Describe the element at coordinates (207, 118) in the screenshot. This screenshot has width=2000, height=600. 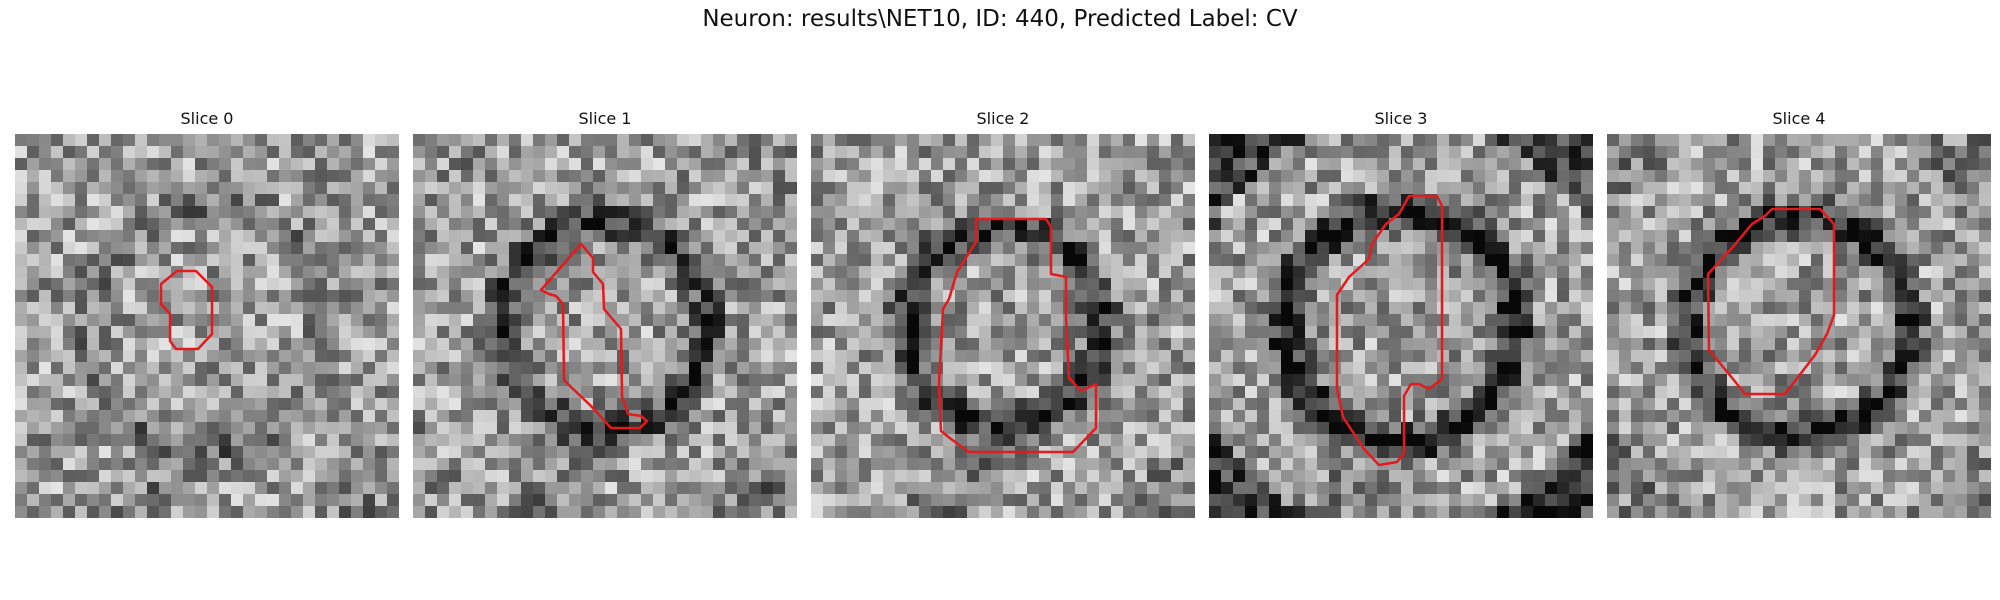
I see `slice-title-0: Slice 0` at that location.